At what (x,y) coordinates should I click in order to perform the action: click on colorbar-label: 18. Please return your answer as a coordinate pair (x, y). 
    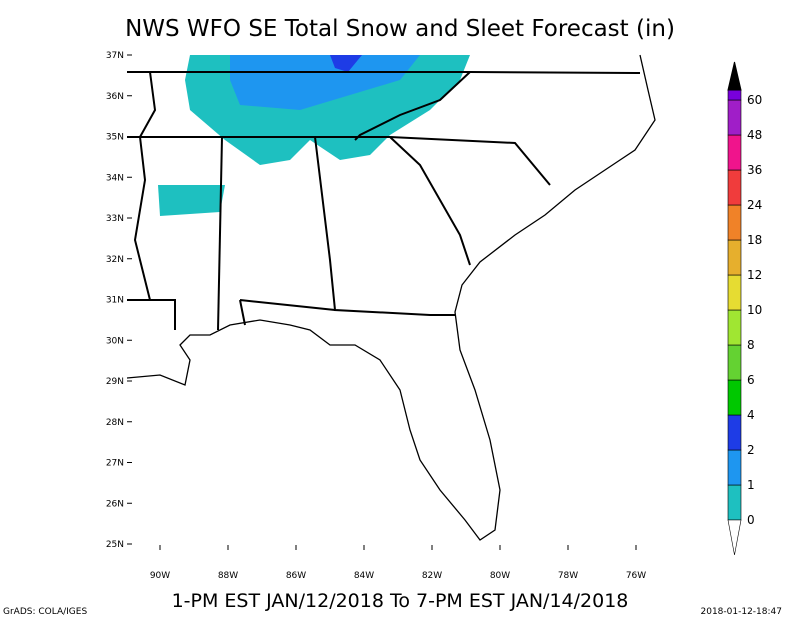
    Looking at the image, I should click on (754, 240).